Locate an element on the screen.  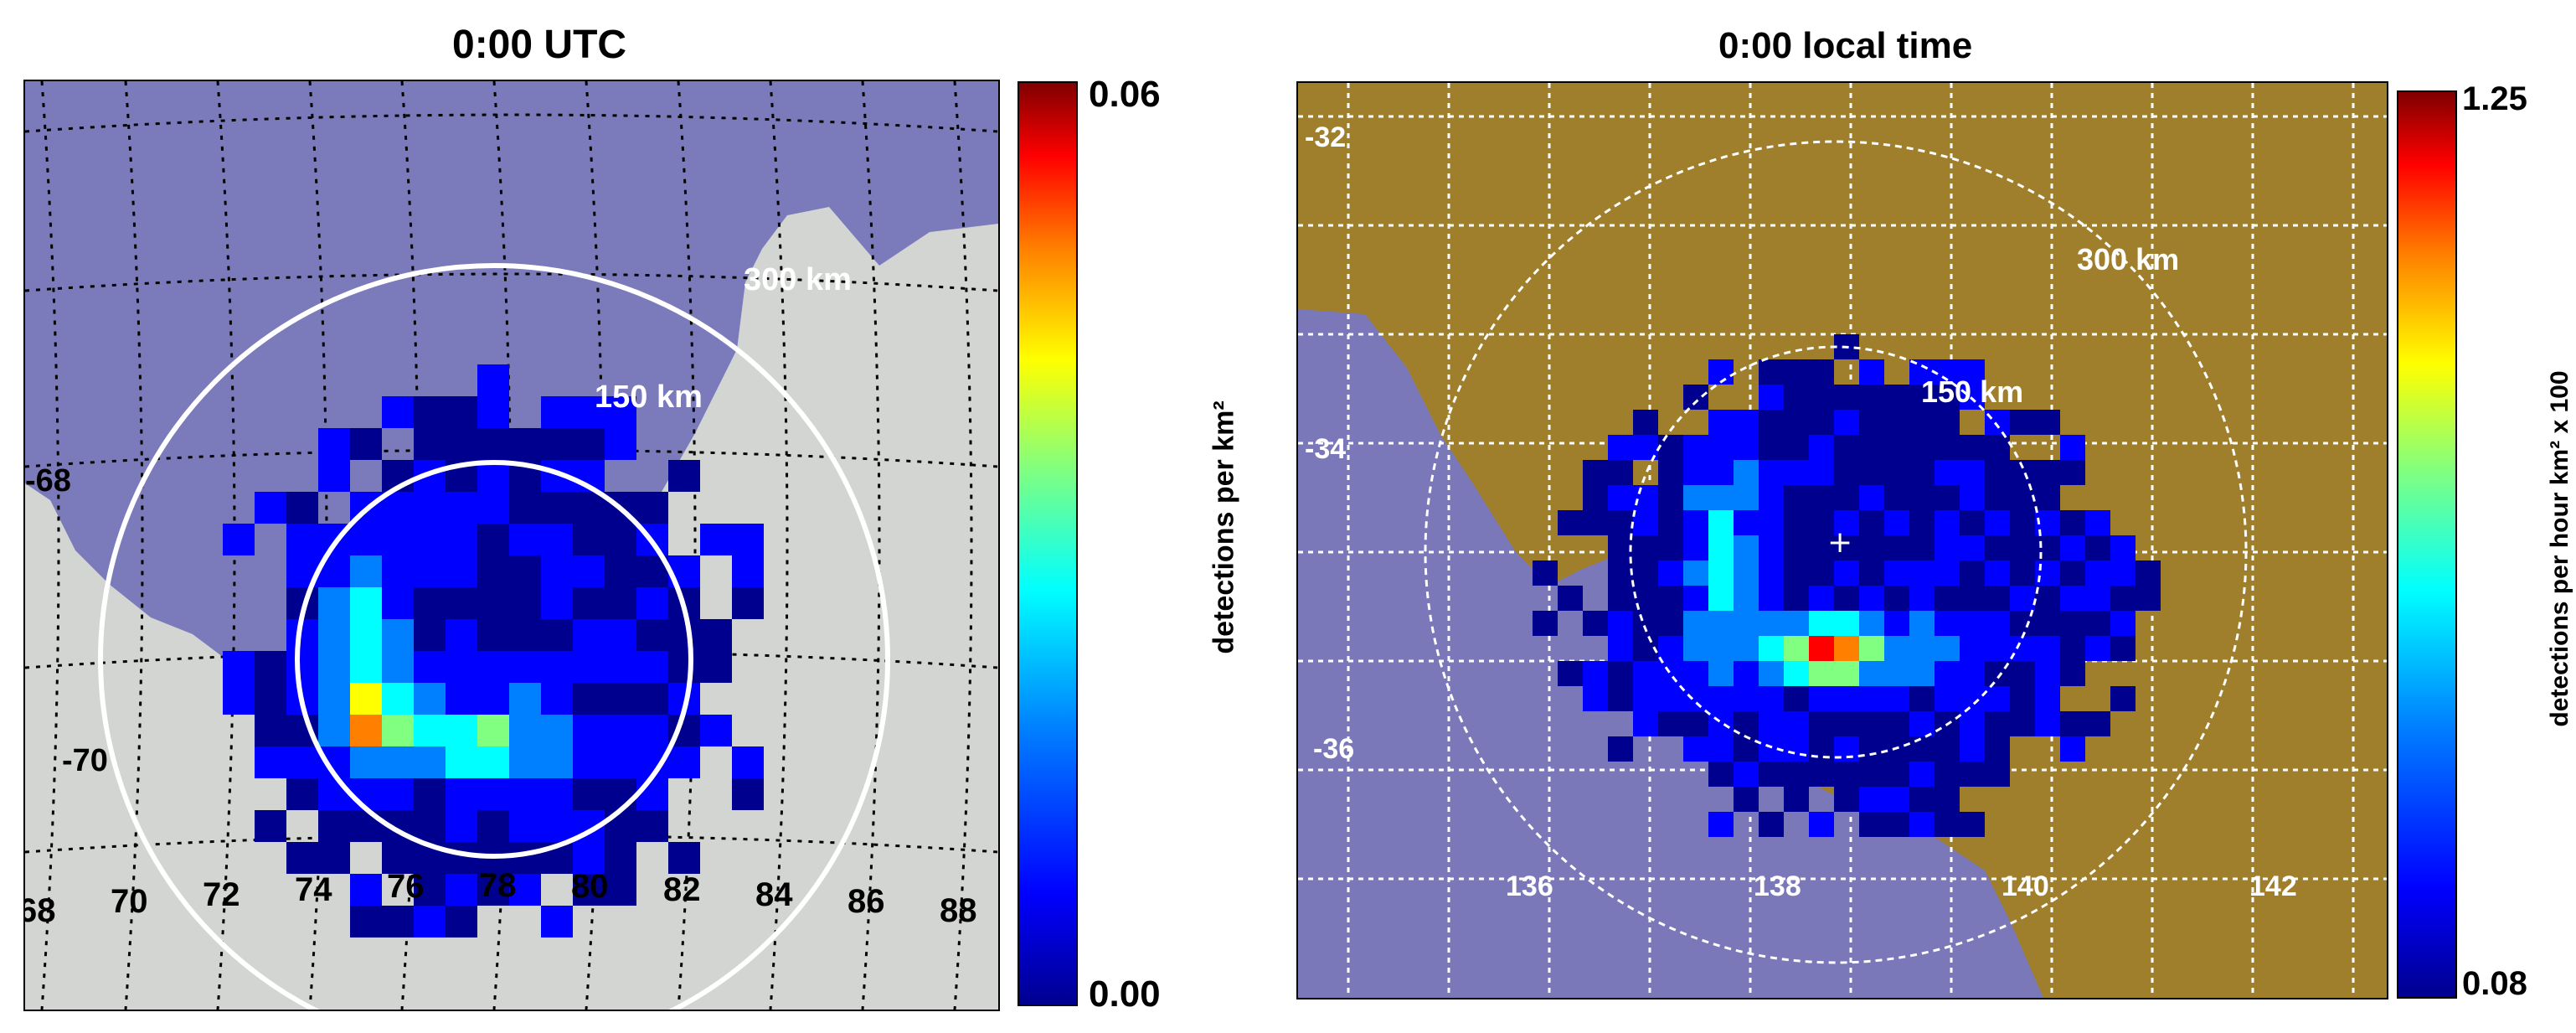
lon-label: 72 is located at coordinates (221, 895).